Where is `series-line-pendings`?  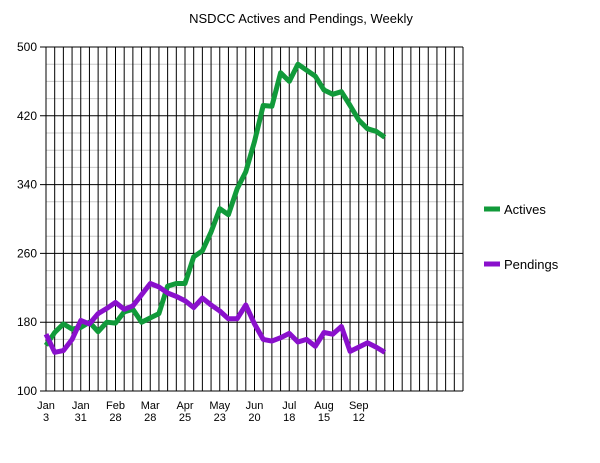
series-line-pendings is located at coordinates (215, 318).